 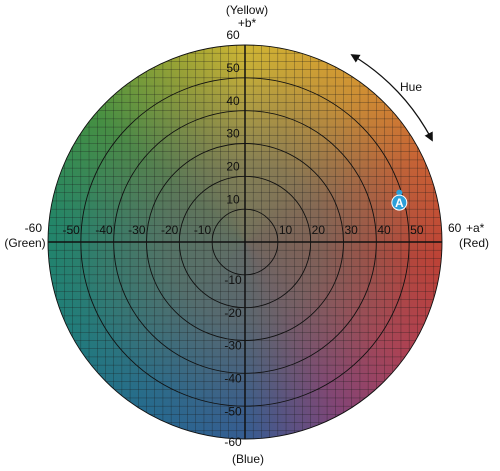 What do you see at coordinates (411, 87) in the screenshot?
I see `hue-label: Hue` at bounding box center [411, 87].